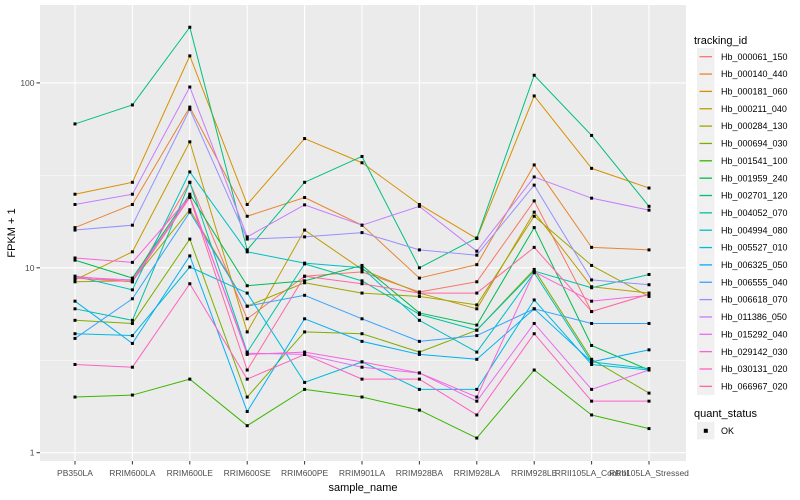 The image size is (800, 500). What do you see at coordinates (754, 248) in the screenshot?
I see `legend-item-label: Hb_005527_010` at bounding box center [754, 248].